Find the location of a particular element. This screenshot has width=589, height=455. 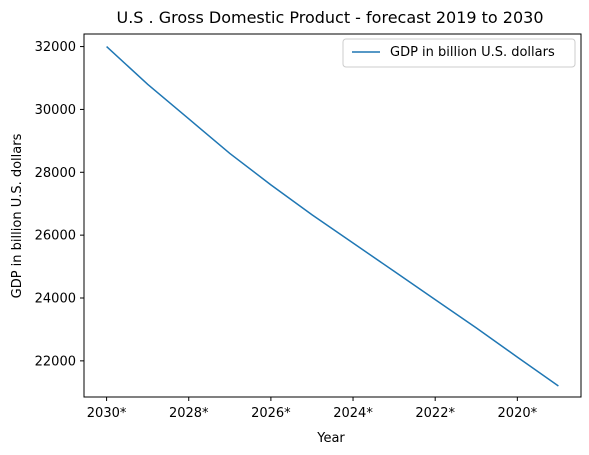

x-tick-label: 2026* is located at coordinates (271, 413).